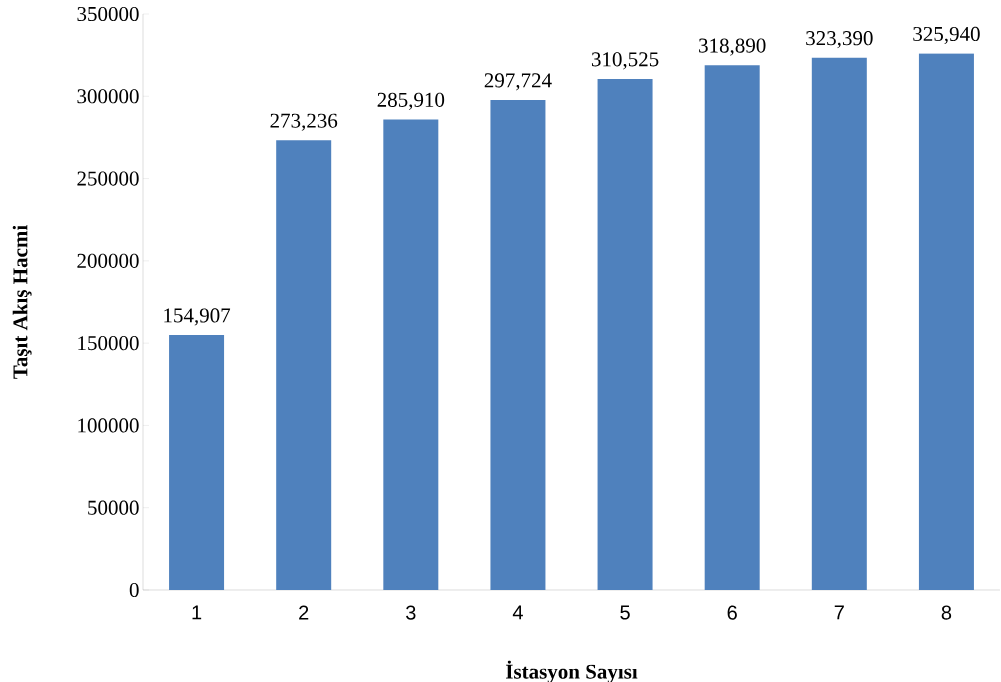  I want to click on y-tick-label: 100000, so click(108, 425).